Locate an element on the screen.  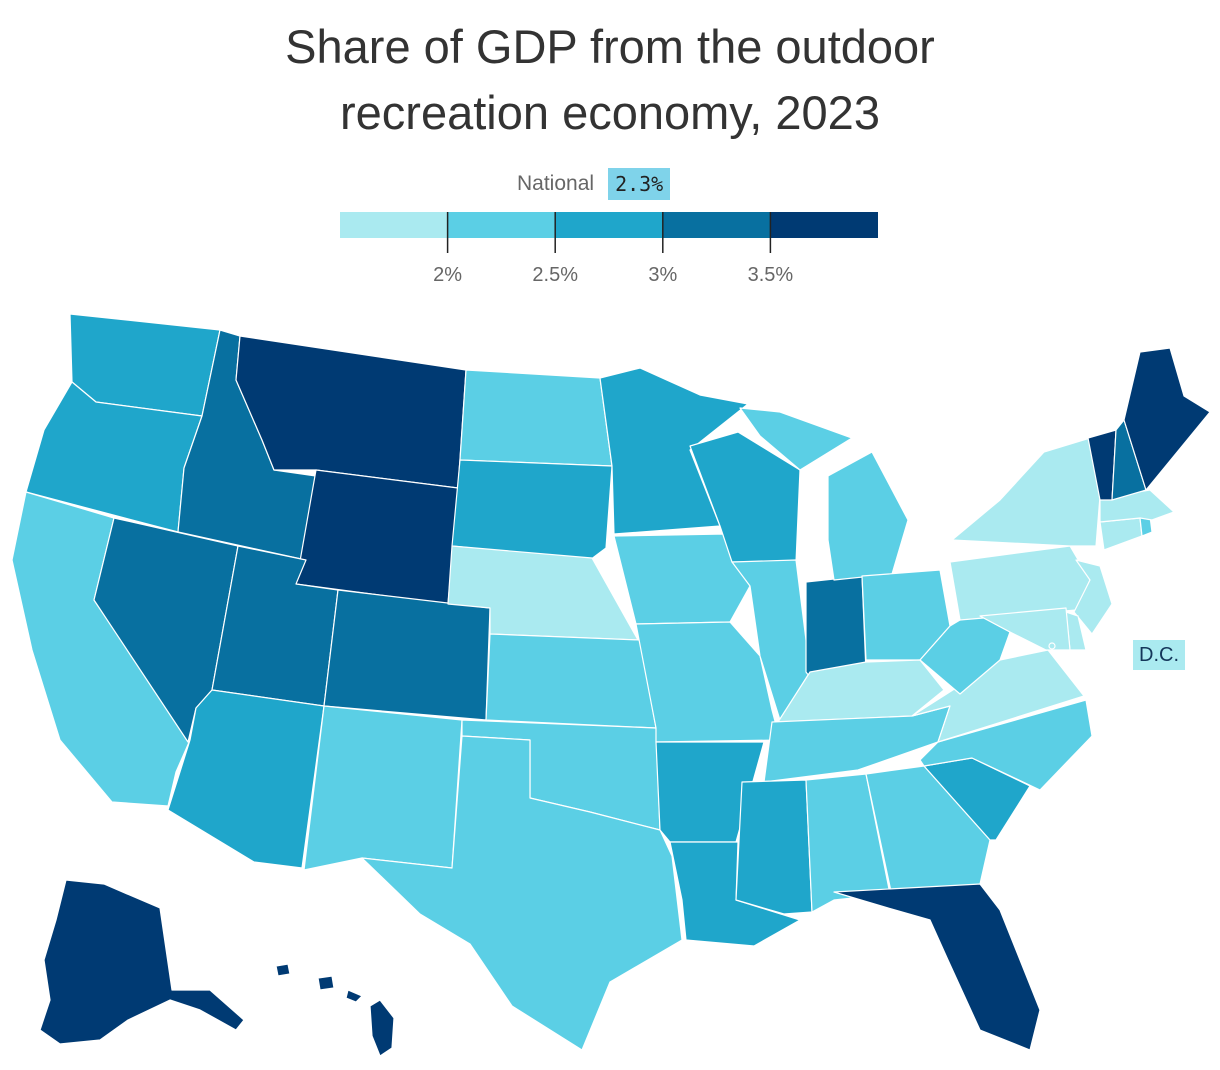
state-louisiana is located at coordinates (735, 894).